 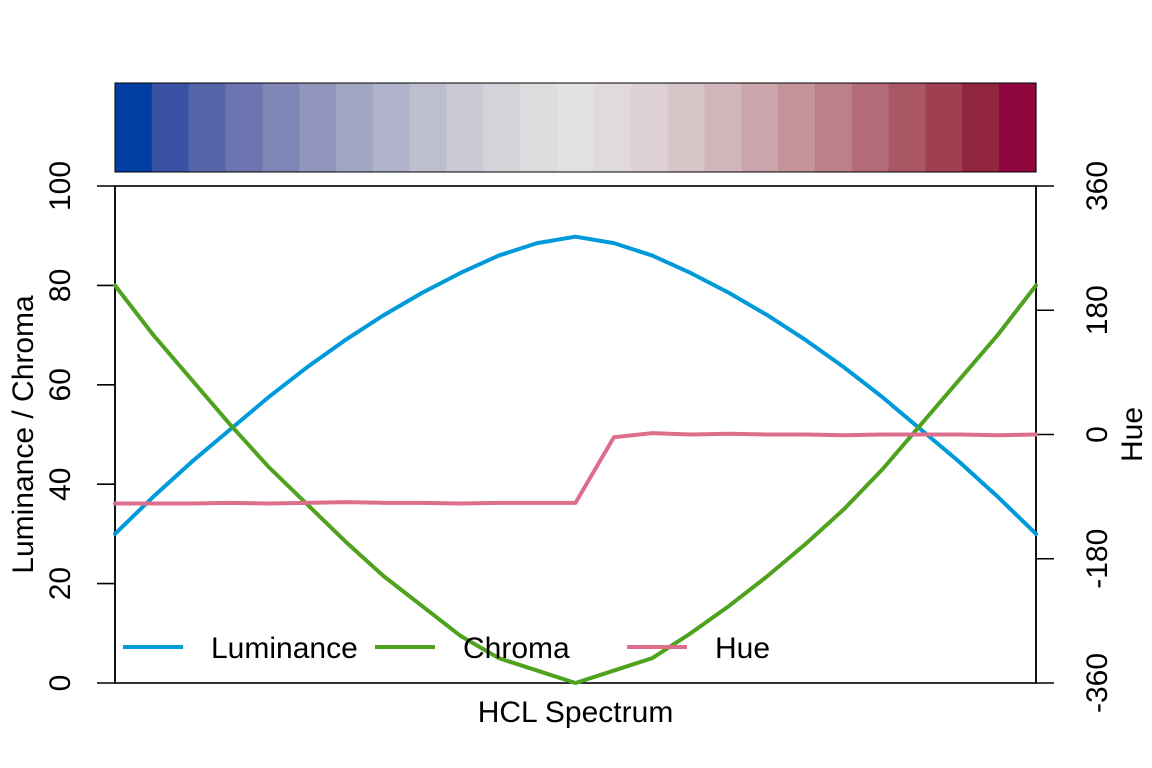 What do you see at coordinates (60, 484) in the screenshot?
I see `left-axis-tick-label: 40` at bounding box center [60, 484].